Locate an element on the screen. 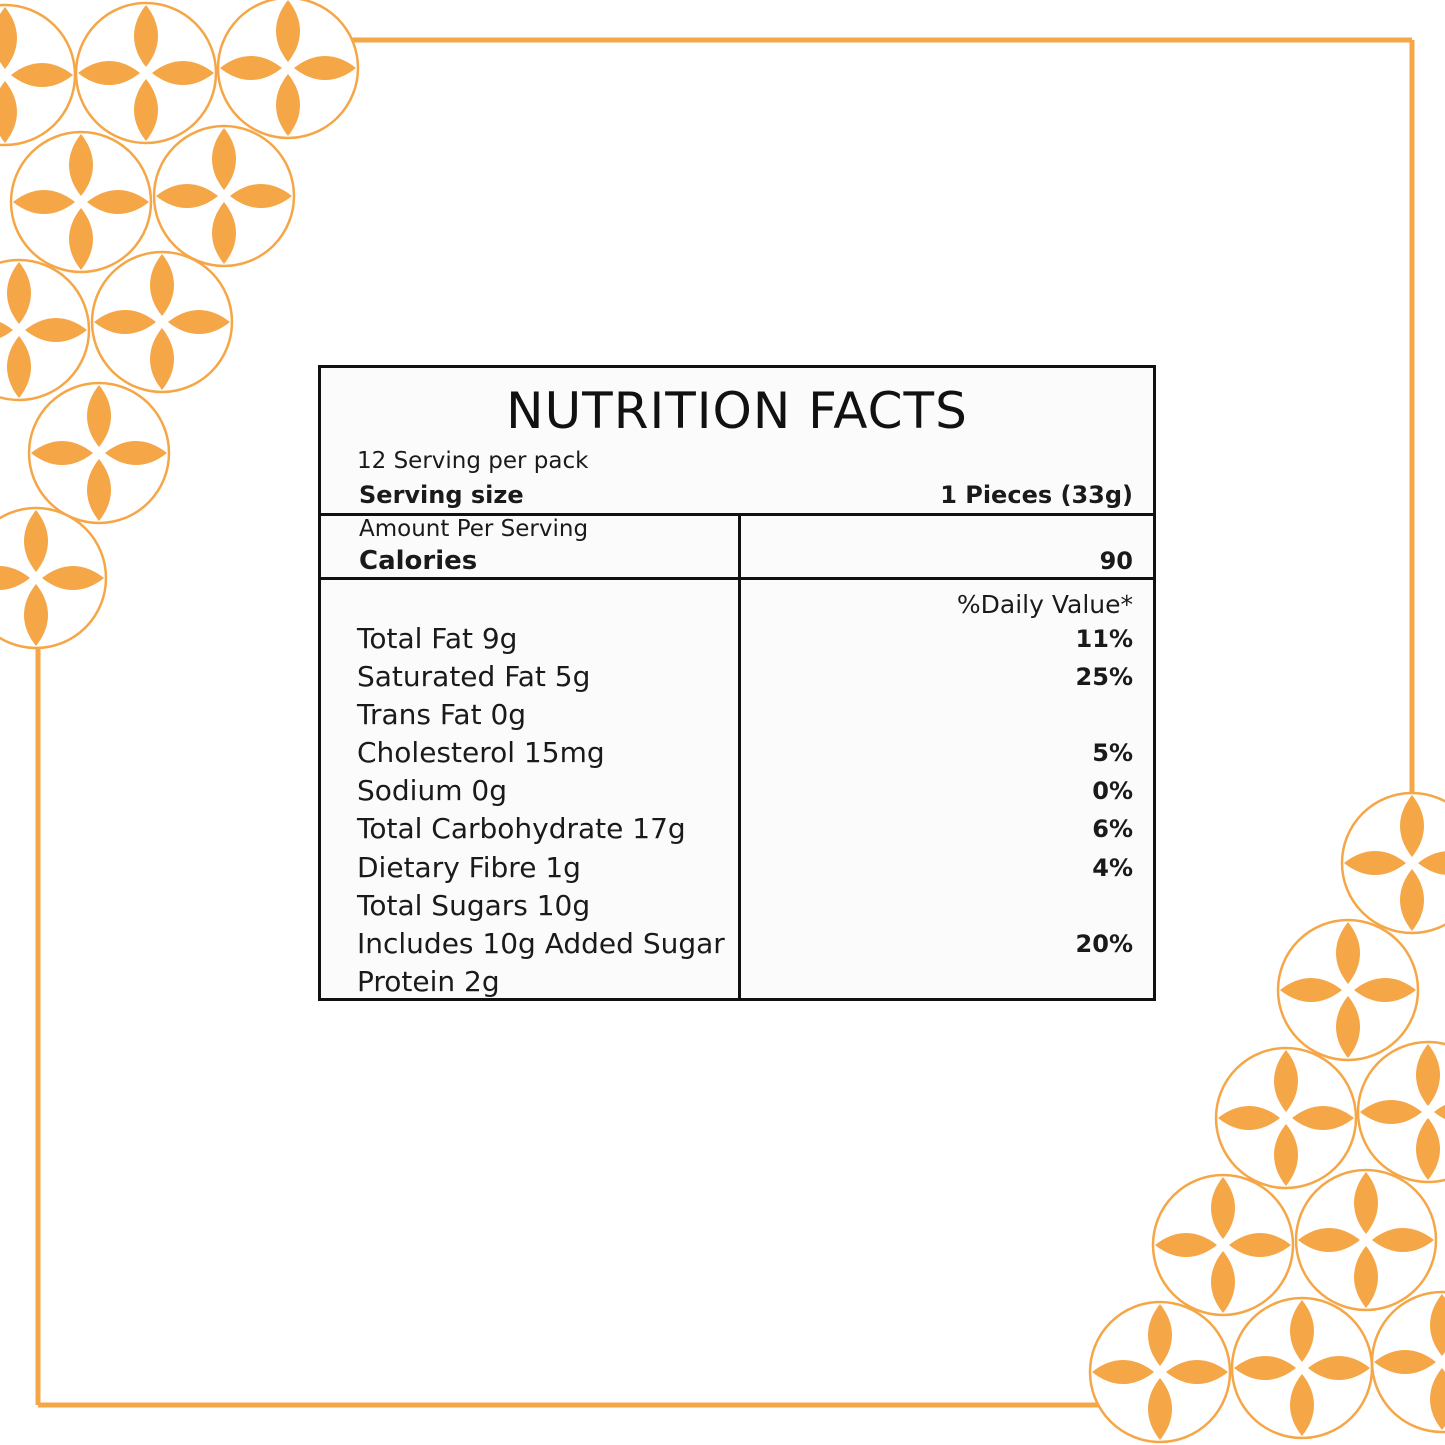  nutrient-daily-value: 25% is located at coordinates (1104, 677).